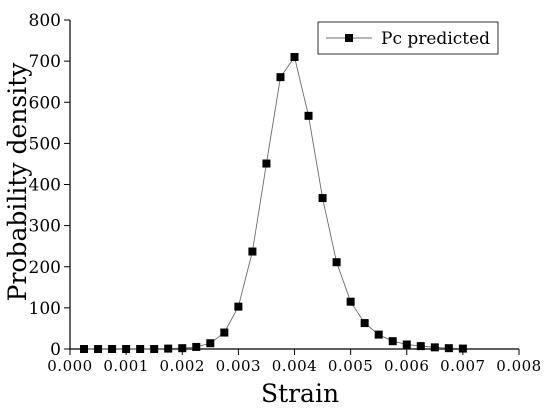  I want to click on y-tick-label: 700, so click(45, 62).